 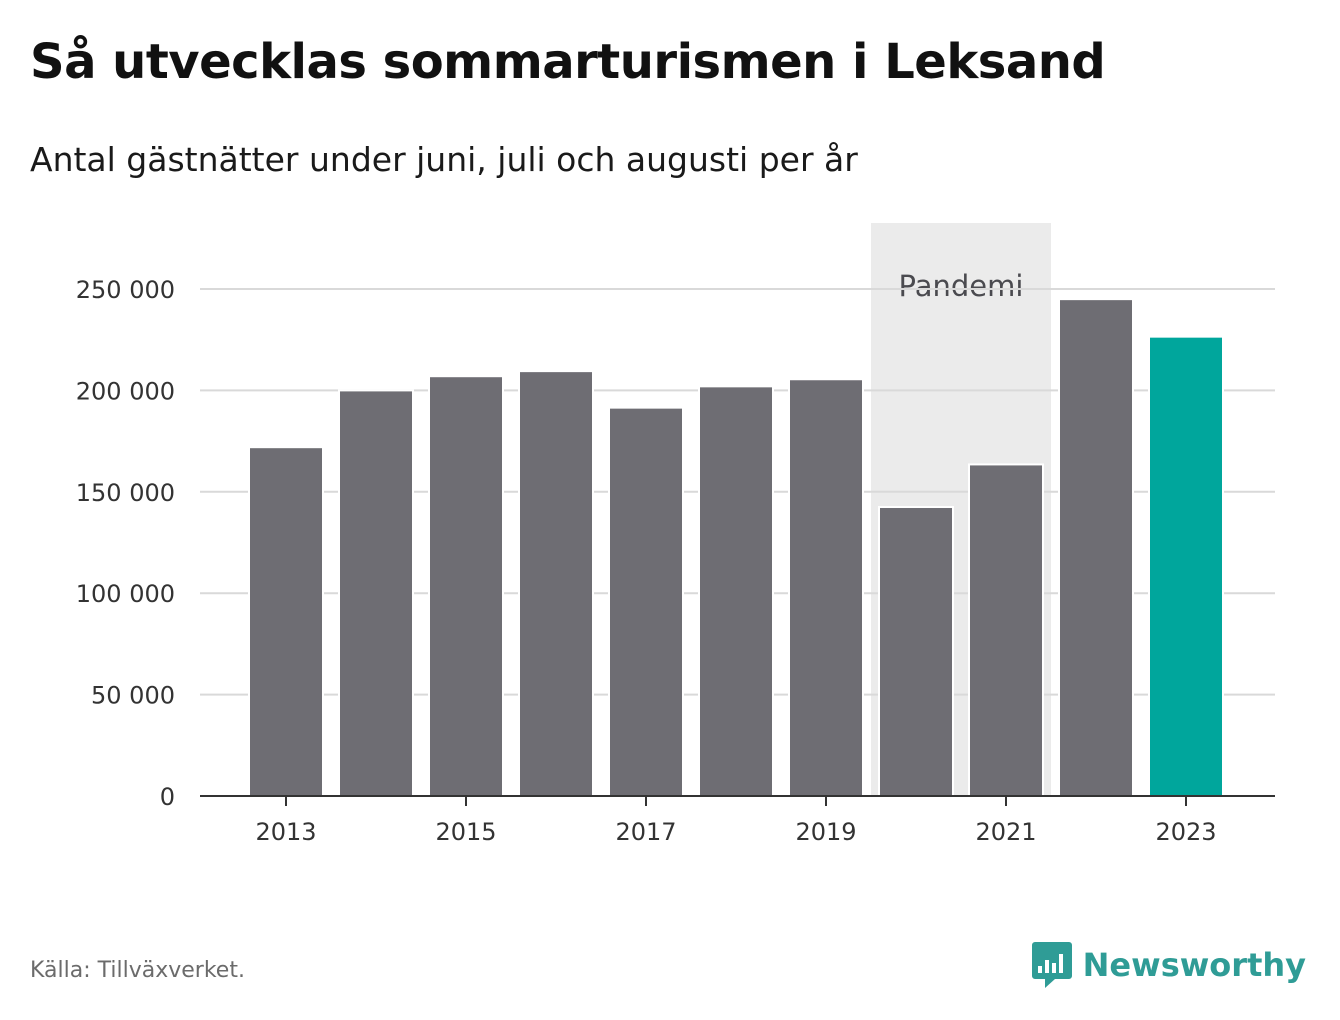 What do you see at coordinates (825, 832) in the screenshot?
I see `x-tick-label: 2019` at bounding box center [825, 832].